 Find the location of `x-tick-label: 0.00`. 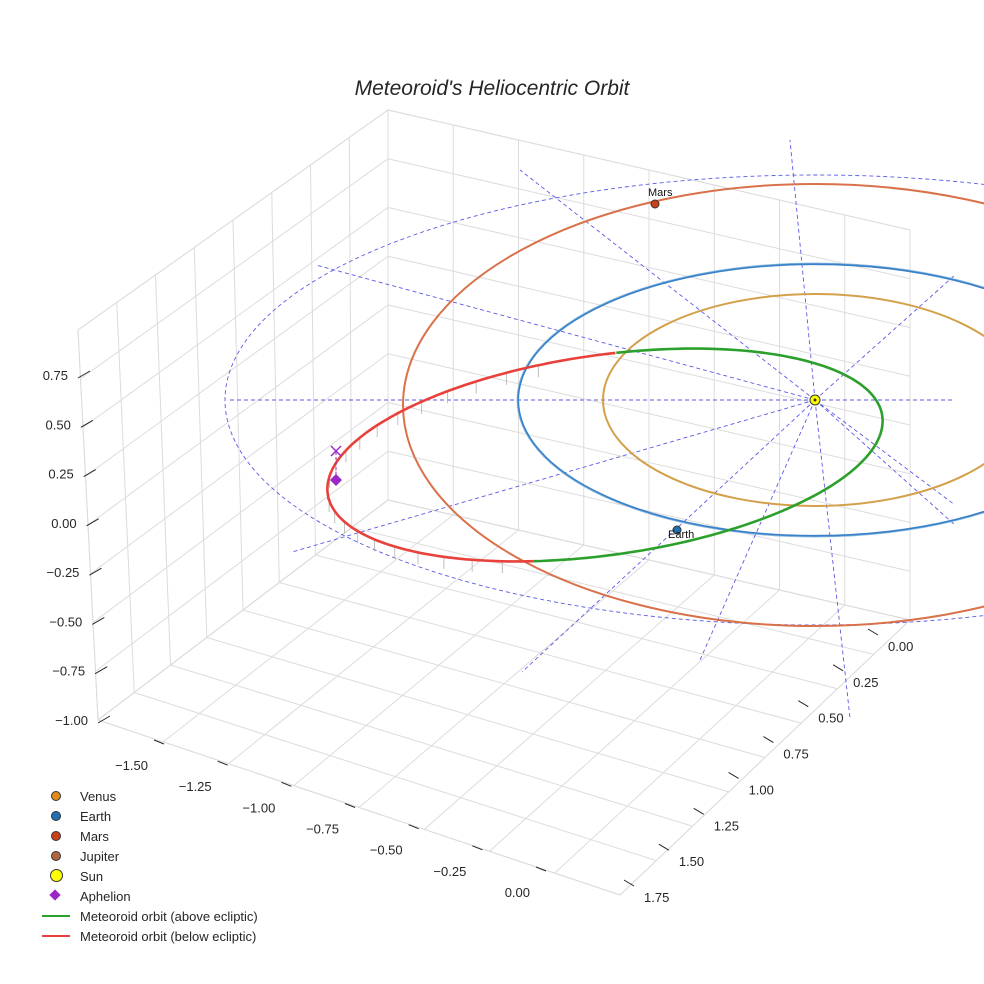

x-tick-label: 0.00 is located at coordinates (517, 892).